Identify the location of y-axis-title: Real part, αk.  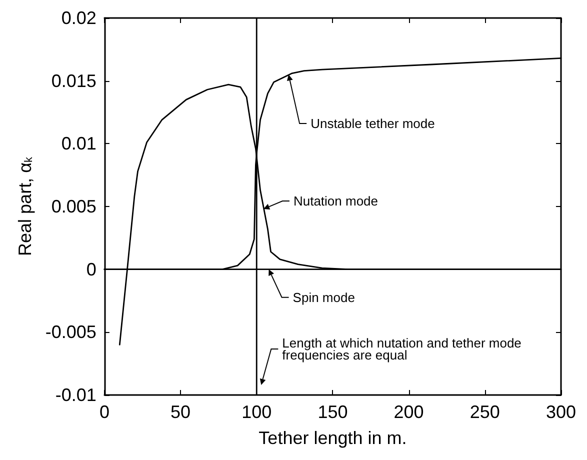
(25, 206).